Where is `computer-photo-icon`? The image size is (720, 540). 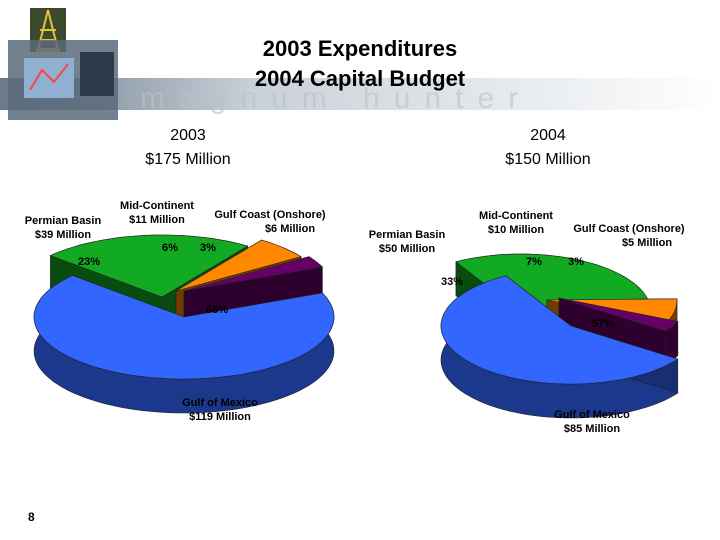 computer-photo-icon is located at coordinates (63, 80).